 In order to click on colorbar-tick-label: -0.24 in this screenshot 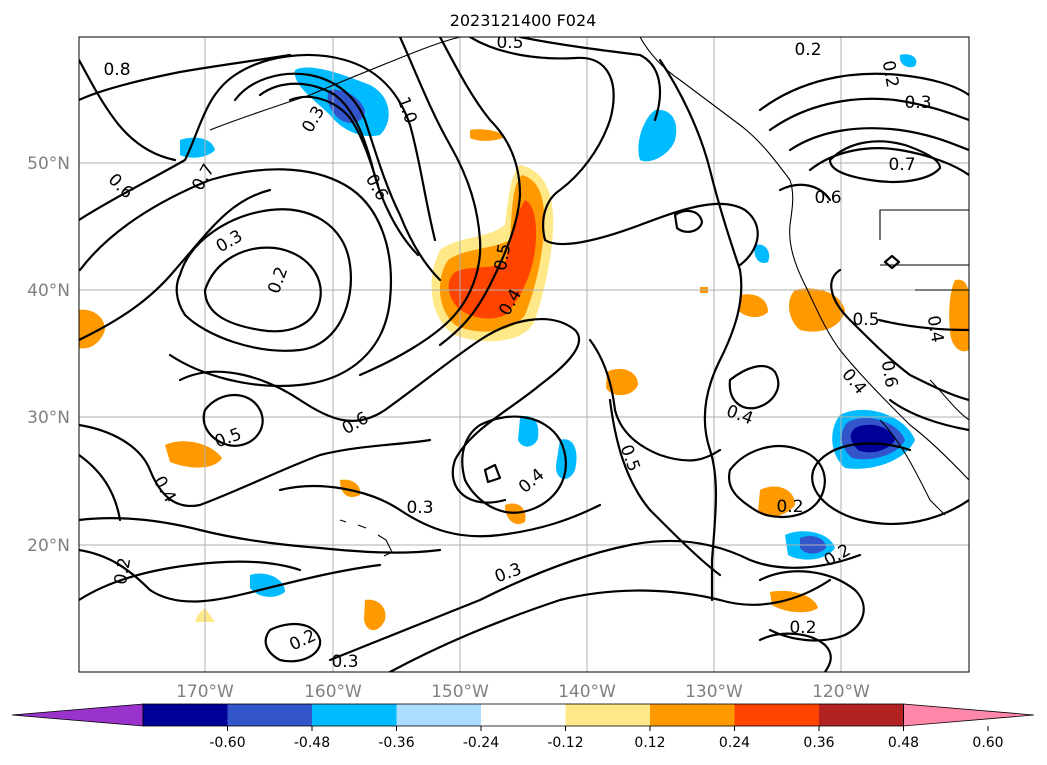, I will do `click(481, 743)`.